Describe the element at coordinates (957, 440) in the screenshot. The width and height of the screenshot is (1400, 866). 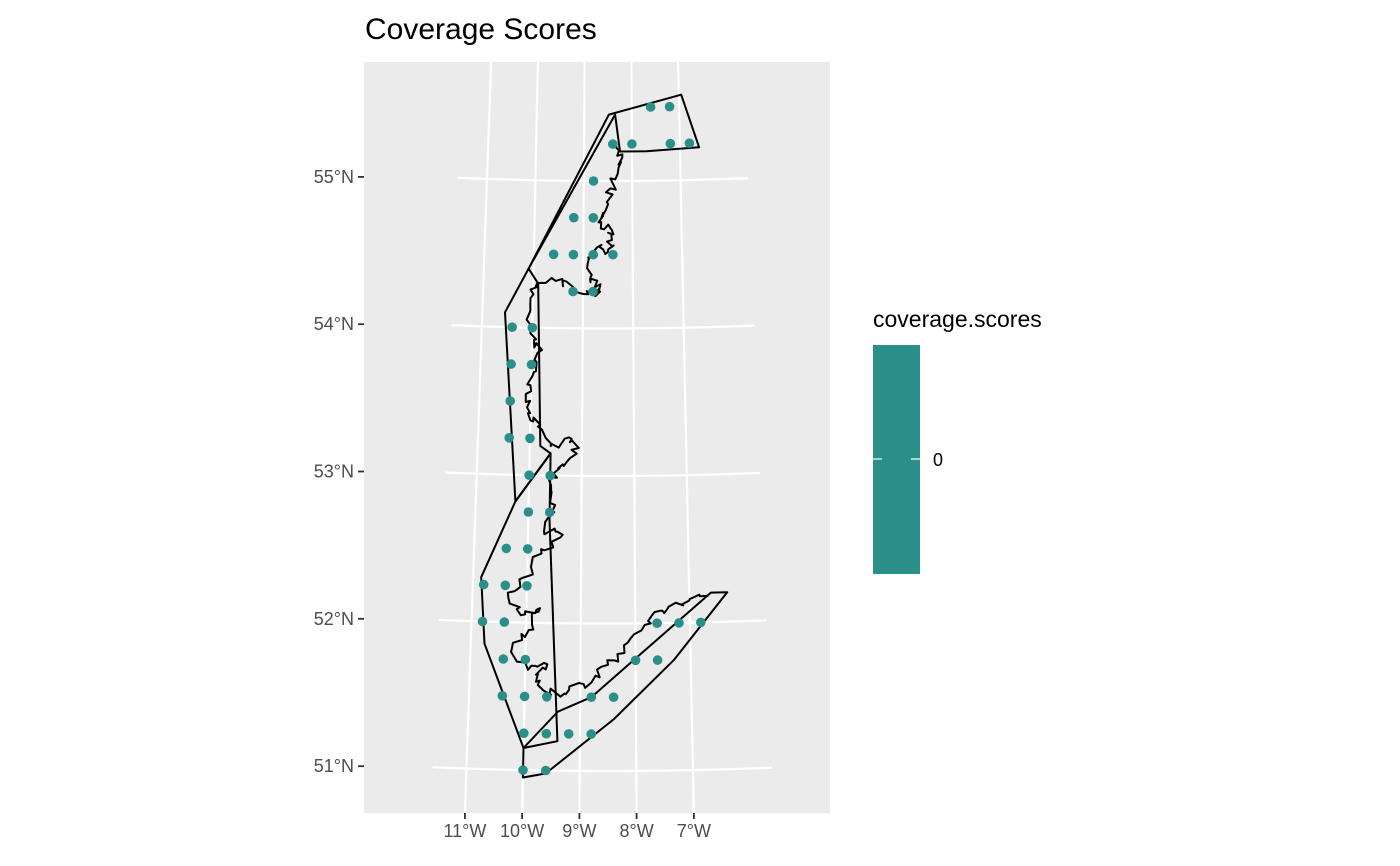
I see `legend: coverage.scores 0` at that location.